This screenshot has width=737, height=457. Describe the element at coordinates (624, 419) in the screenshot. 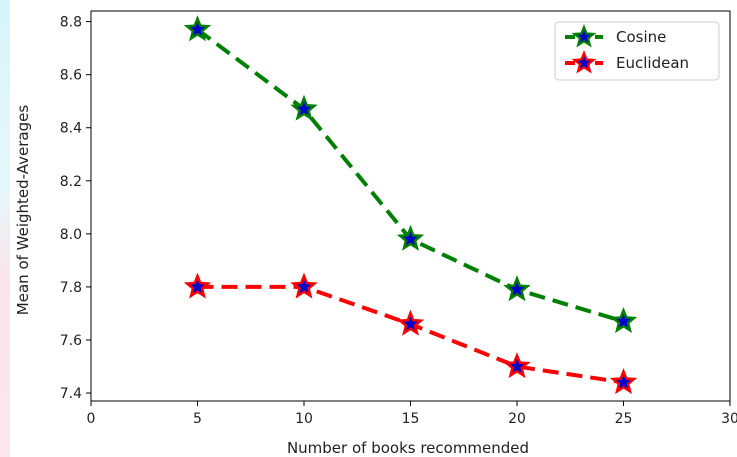

I see `x-tick-label: 25` at that location.